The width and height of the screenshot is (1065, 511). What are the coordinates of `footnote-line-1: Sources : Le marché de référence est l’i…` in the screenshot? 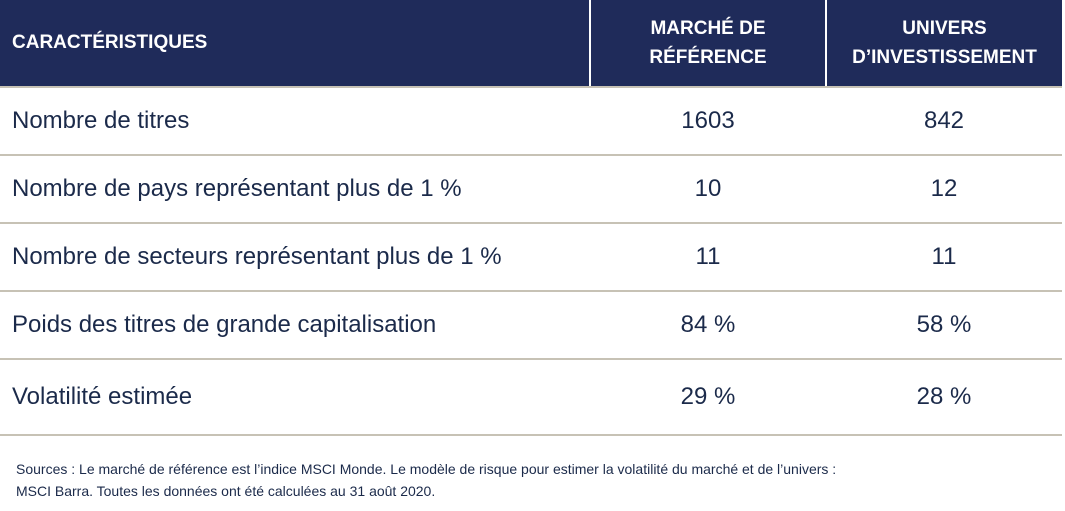 It's located at (426, 469).